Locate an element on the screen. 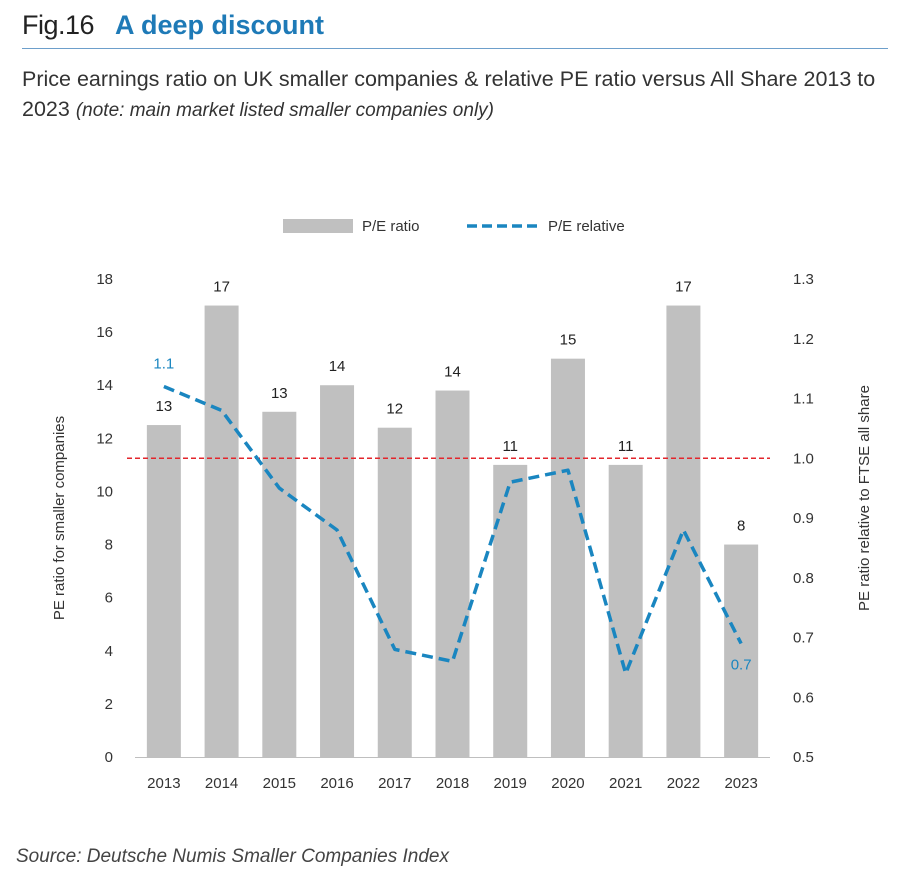 Image resolution: width=918 pixels, height=886 pixels. y-tick-label: 2 is located at coordinates (109, 704).